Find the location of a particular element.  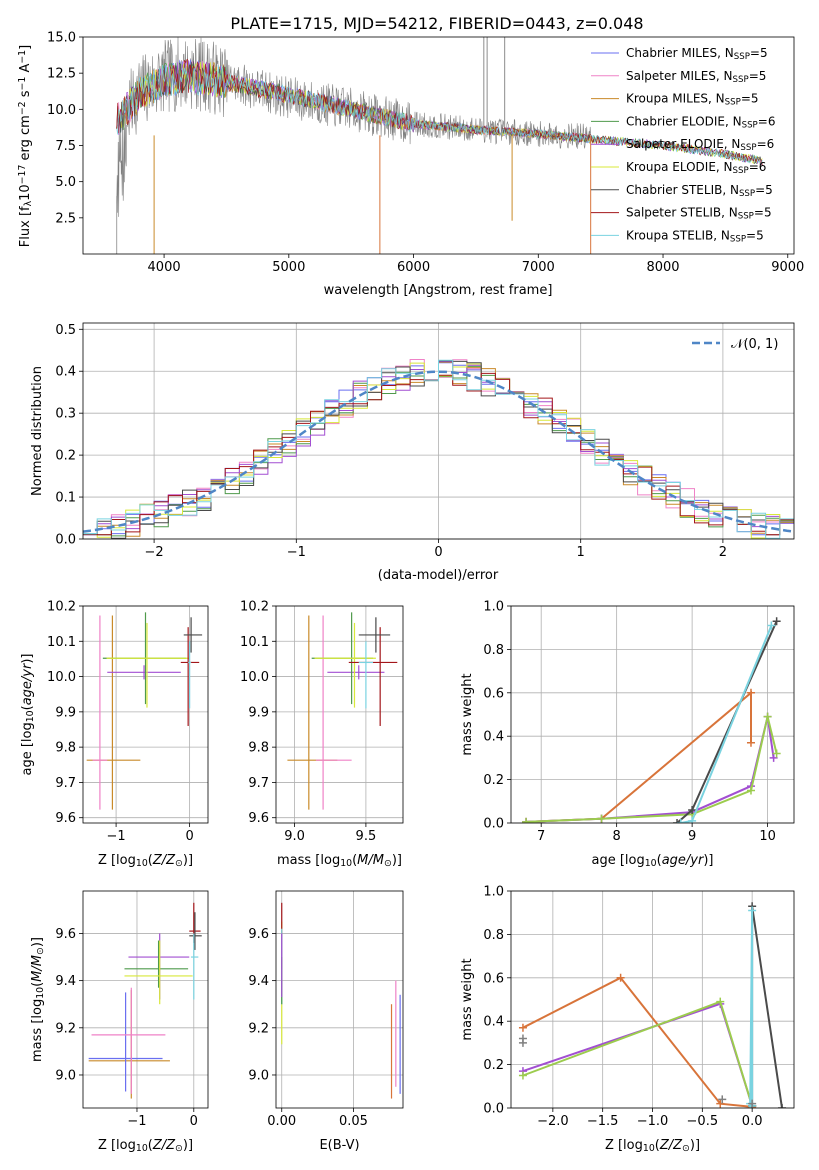

weight-line-orange_model is located at coordinates (637, 1042).